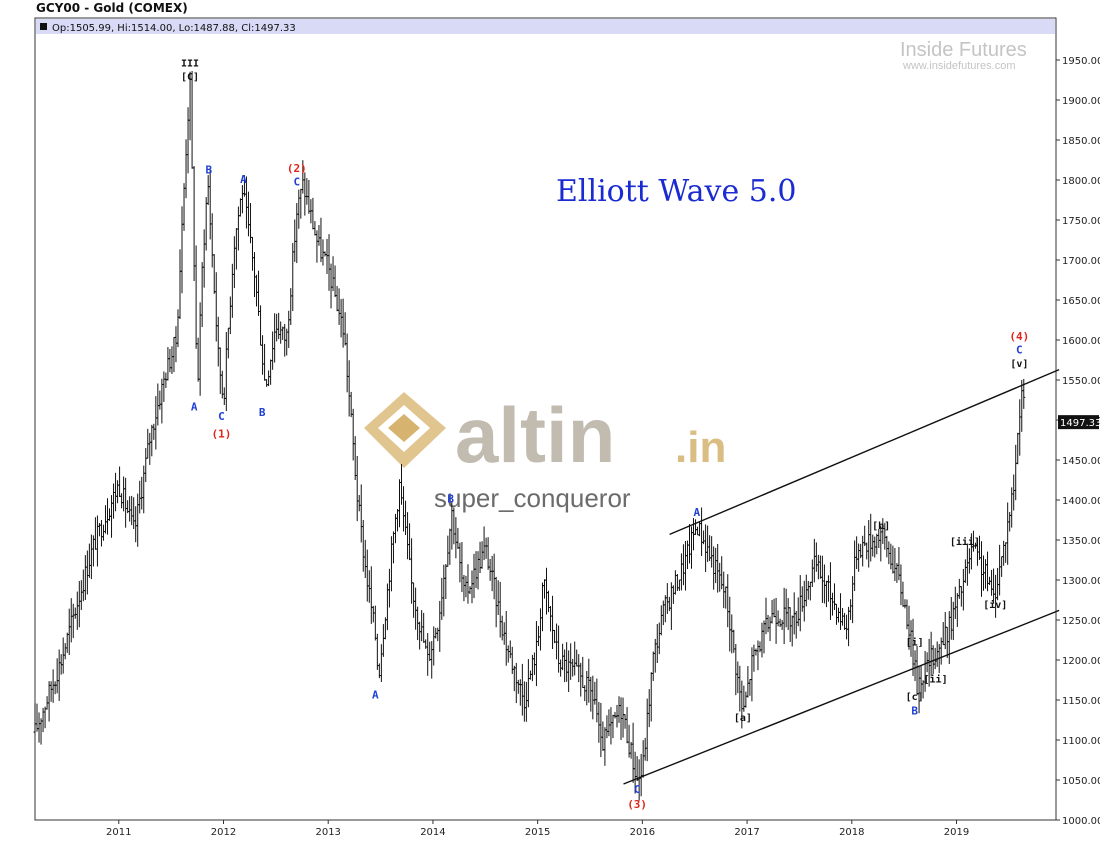 The image size is (1100, 861). What do you see at coordinates (243, 179) in the screenshot?
I see `wave-label: A` at bounding box center [243, 179].